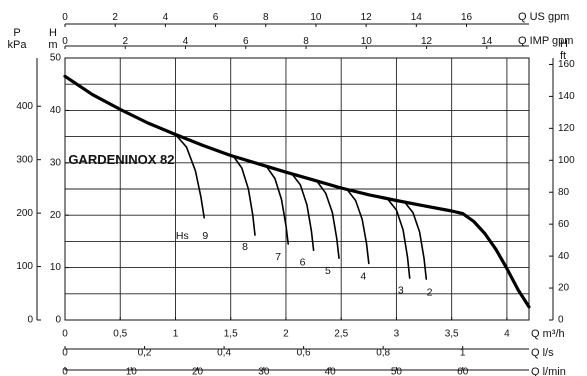  I want to click on h_m-tick-label: 50, so click(56, 58).